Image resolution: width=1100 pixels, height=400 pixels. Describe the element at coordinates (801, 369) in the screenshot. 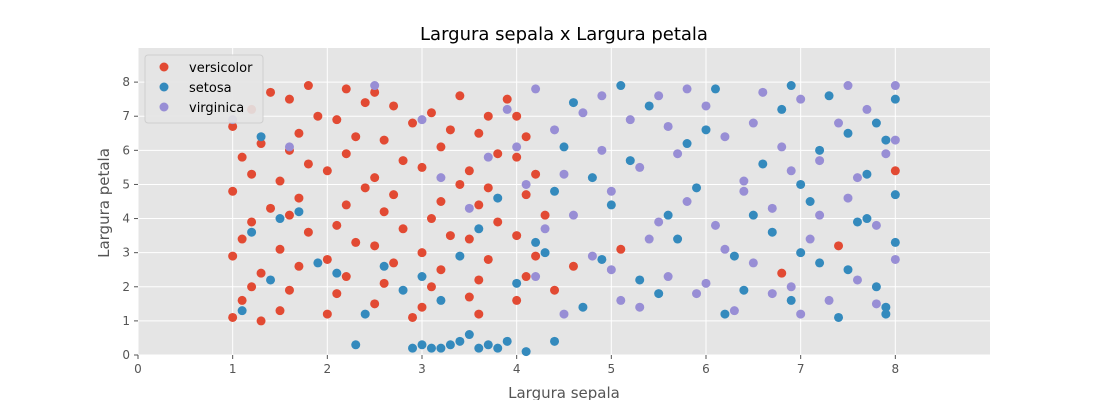

I see `x-tick-label: 7` at that location.